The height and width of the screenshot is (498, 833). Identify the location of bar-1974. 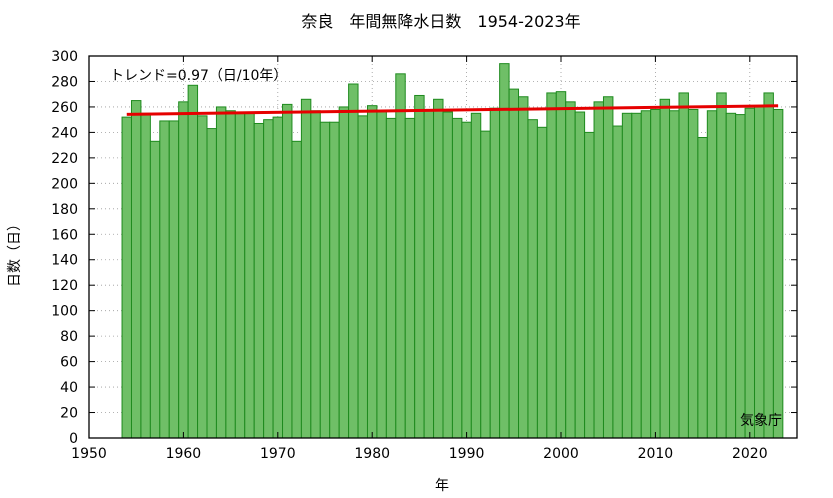
(315, 274).